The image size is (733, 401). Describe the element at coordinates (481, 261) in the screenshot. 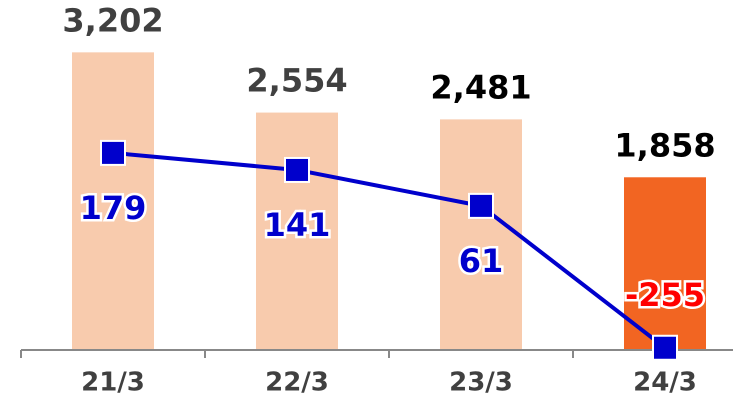

I see `line-value-label: 61` at that location.